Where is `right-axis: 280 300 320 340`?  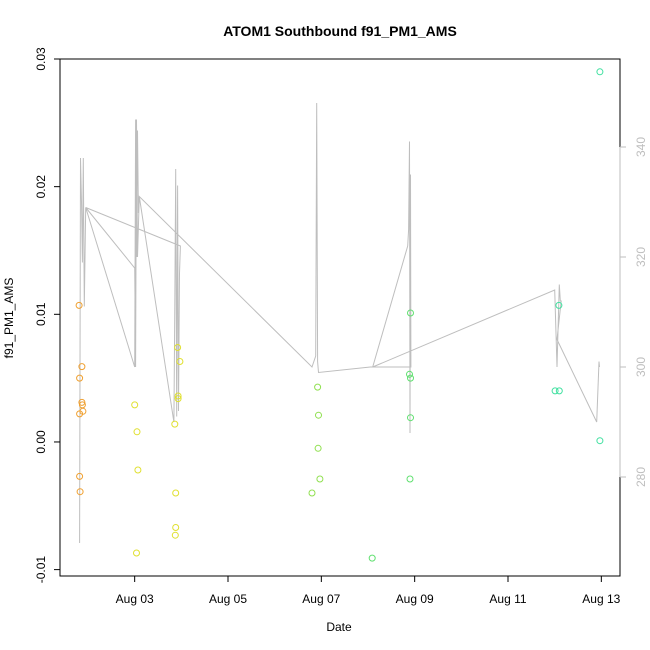 right-axis: 280 300 320 340 is located at coordinates (633, 312).